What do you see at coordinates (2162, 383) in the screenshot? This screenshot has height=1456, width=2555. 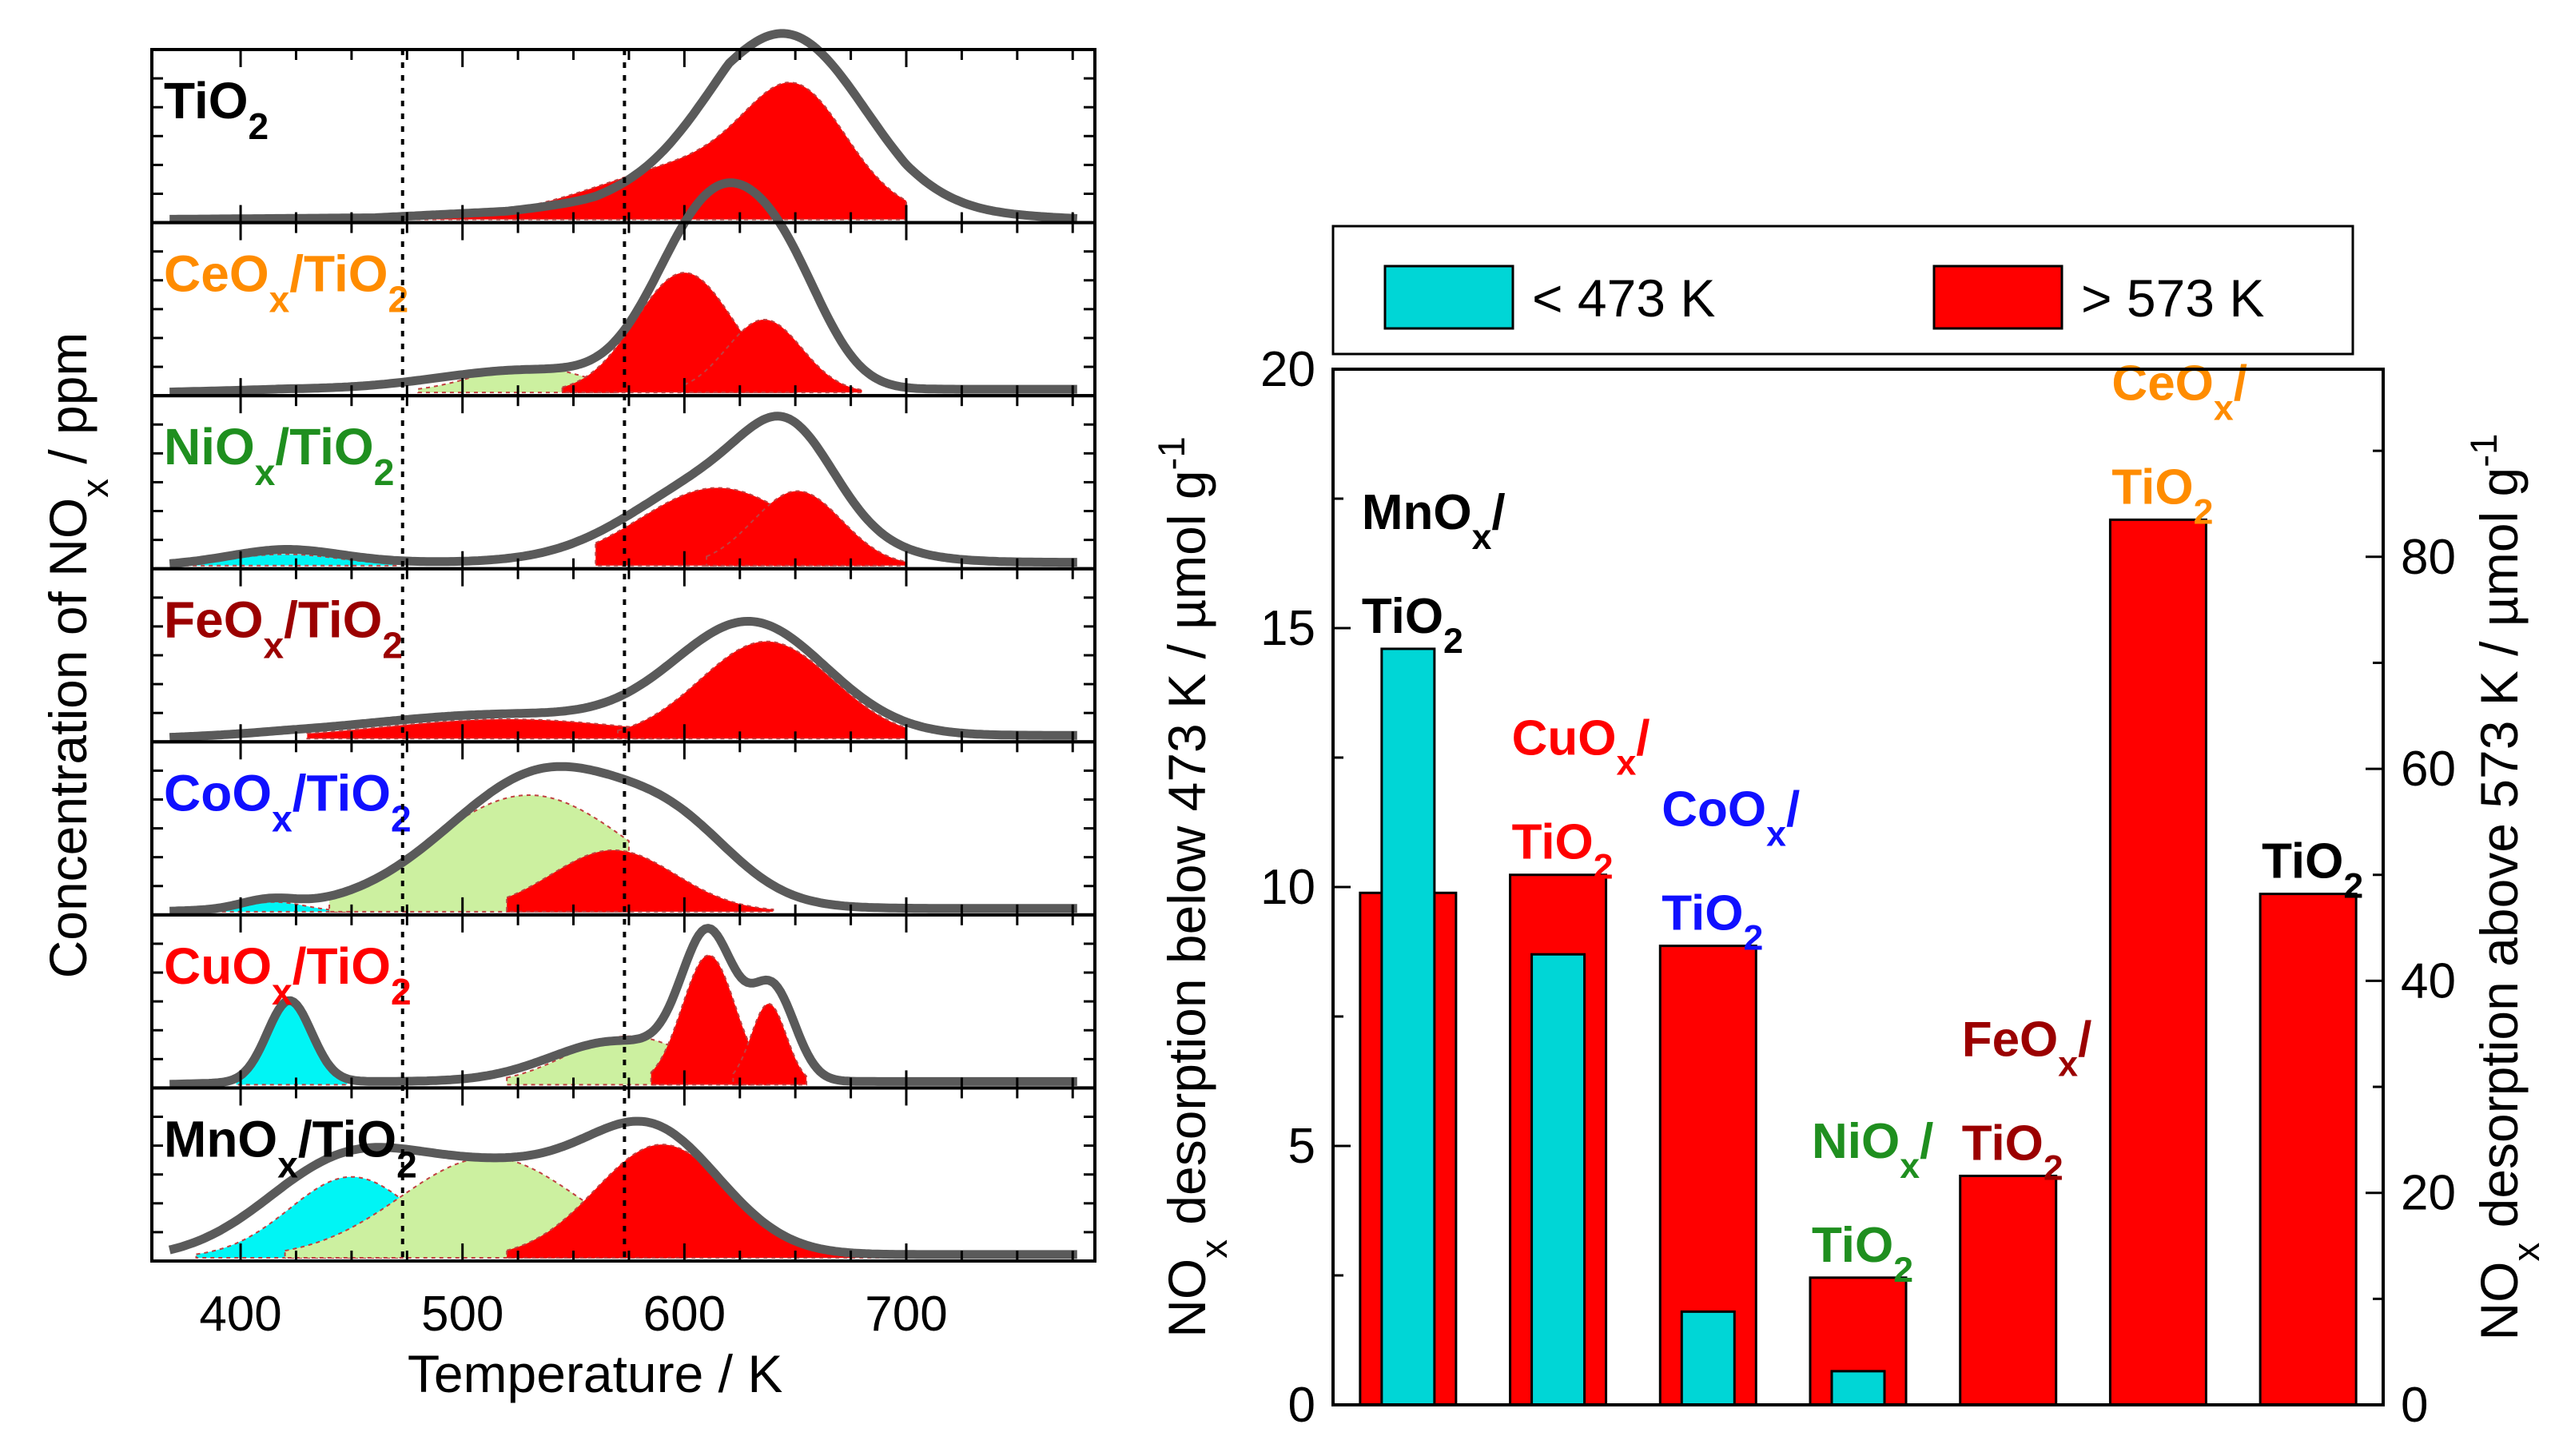 I see `category-label-line1-part: CeO` at bounding box center [2162, 383].